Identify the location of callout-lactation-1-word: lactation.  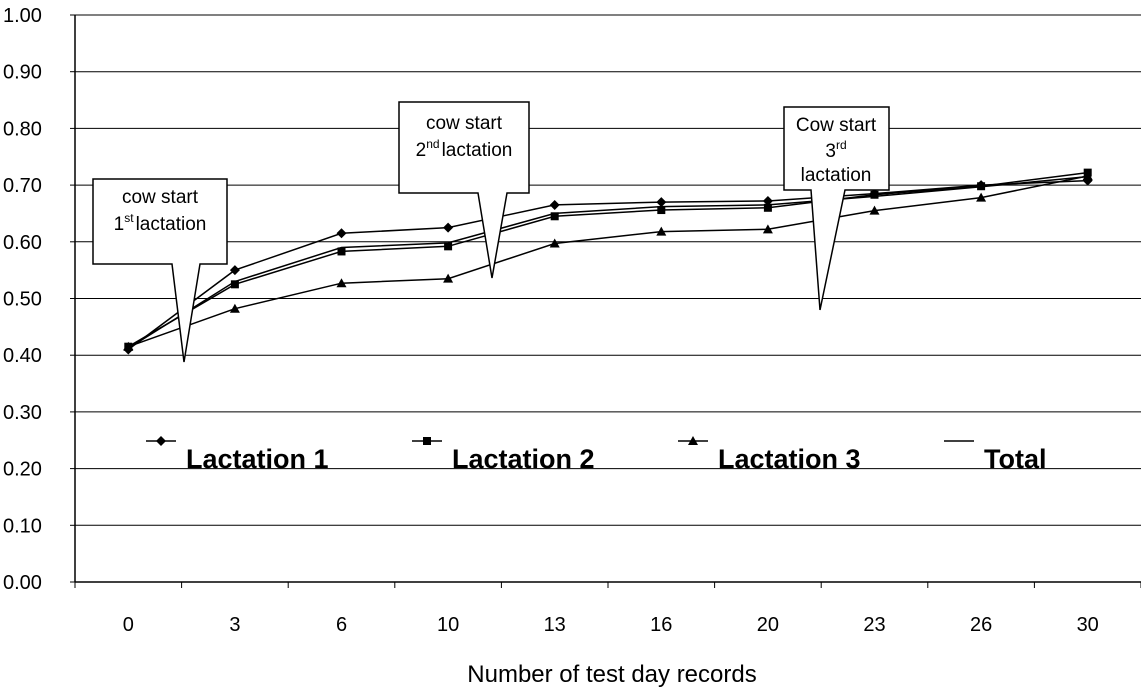
(171, 224).